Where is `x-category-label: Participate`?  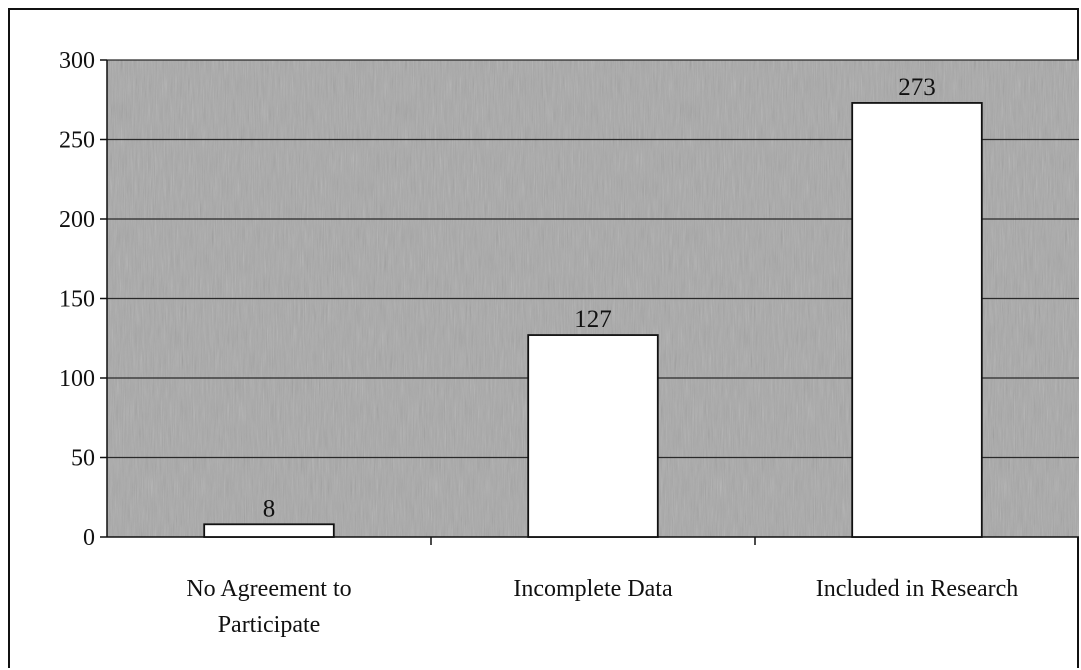 x-category-label: Participate is located at coordinates (269, 625).